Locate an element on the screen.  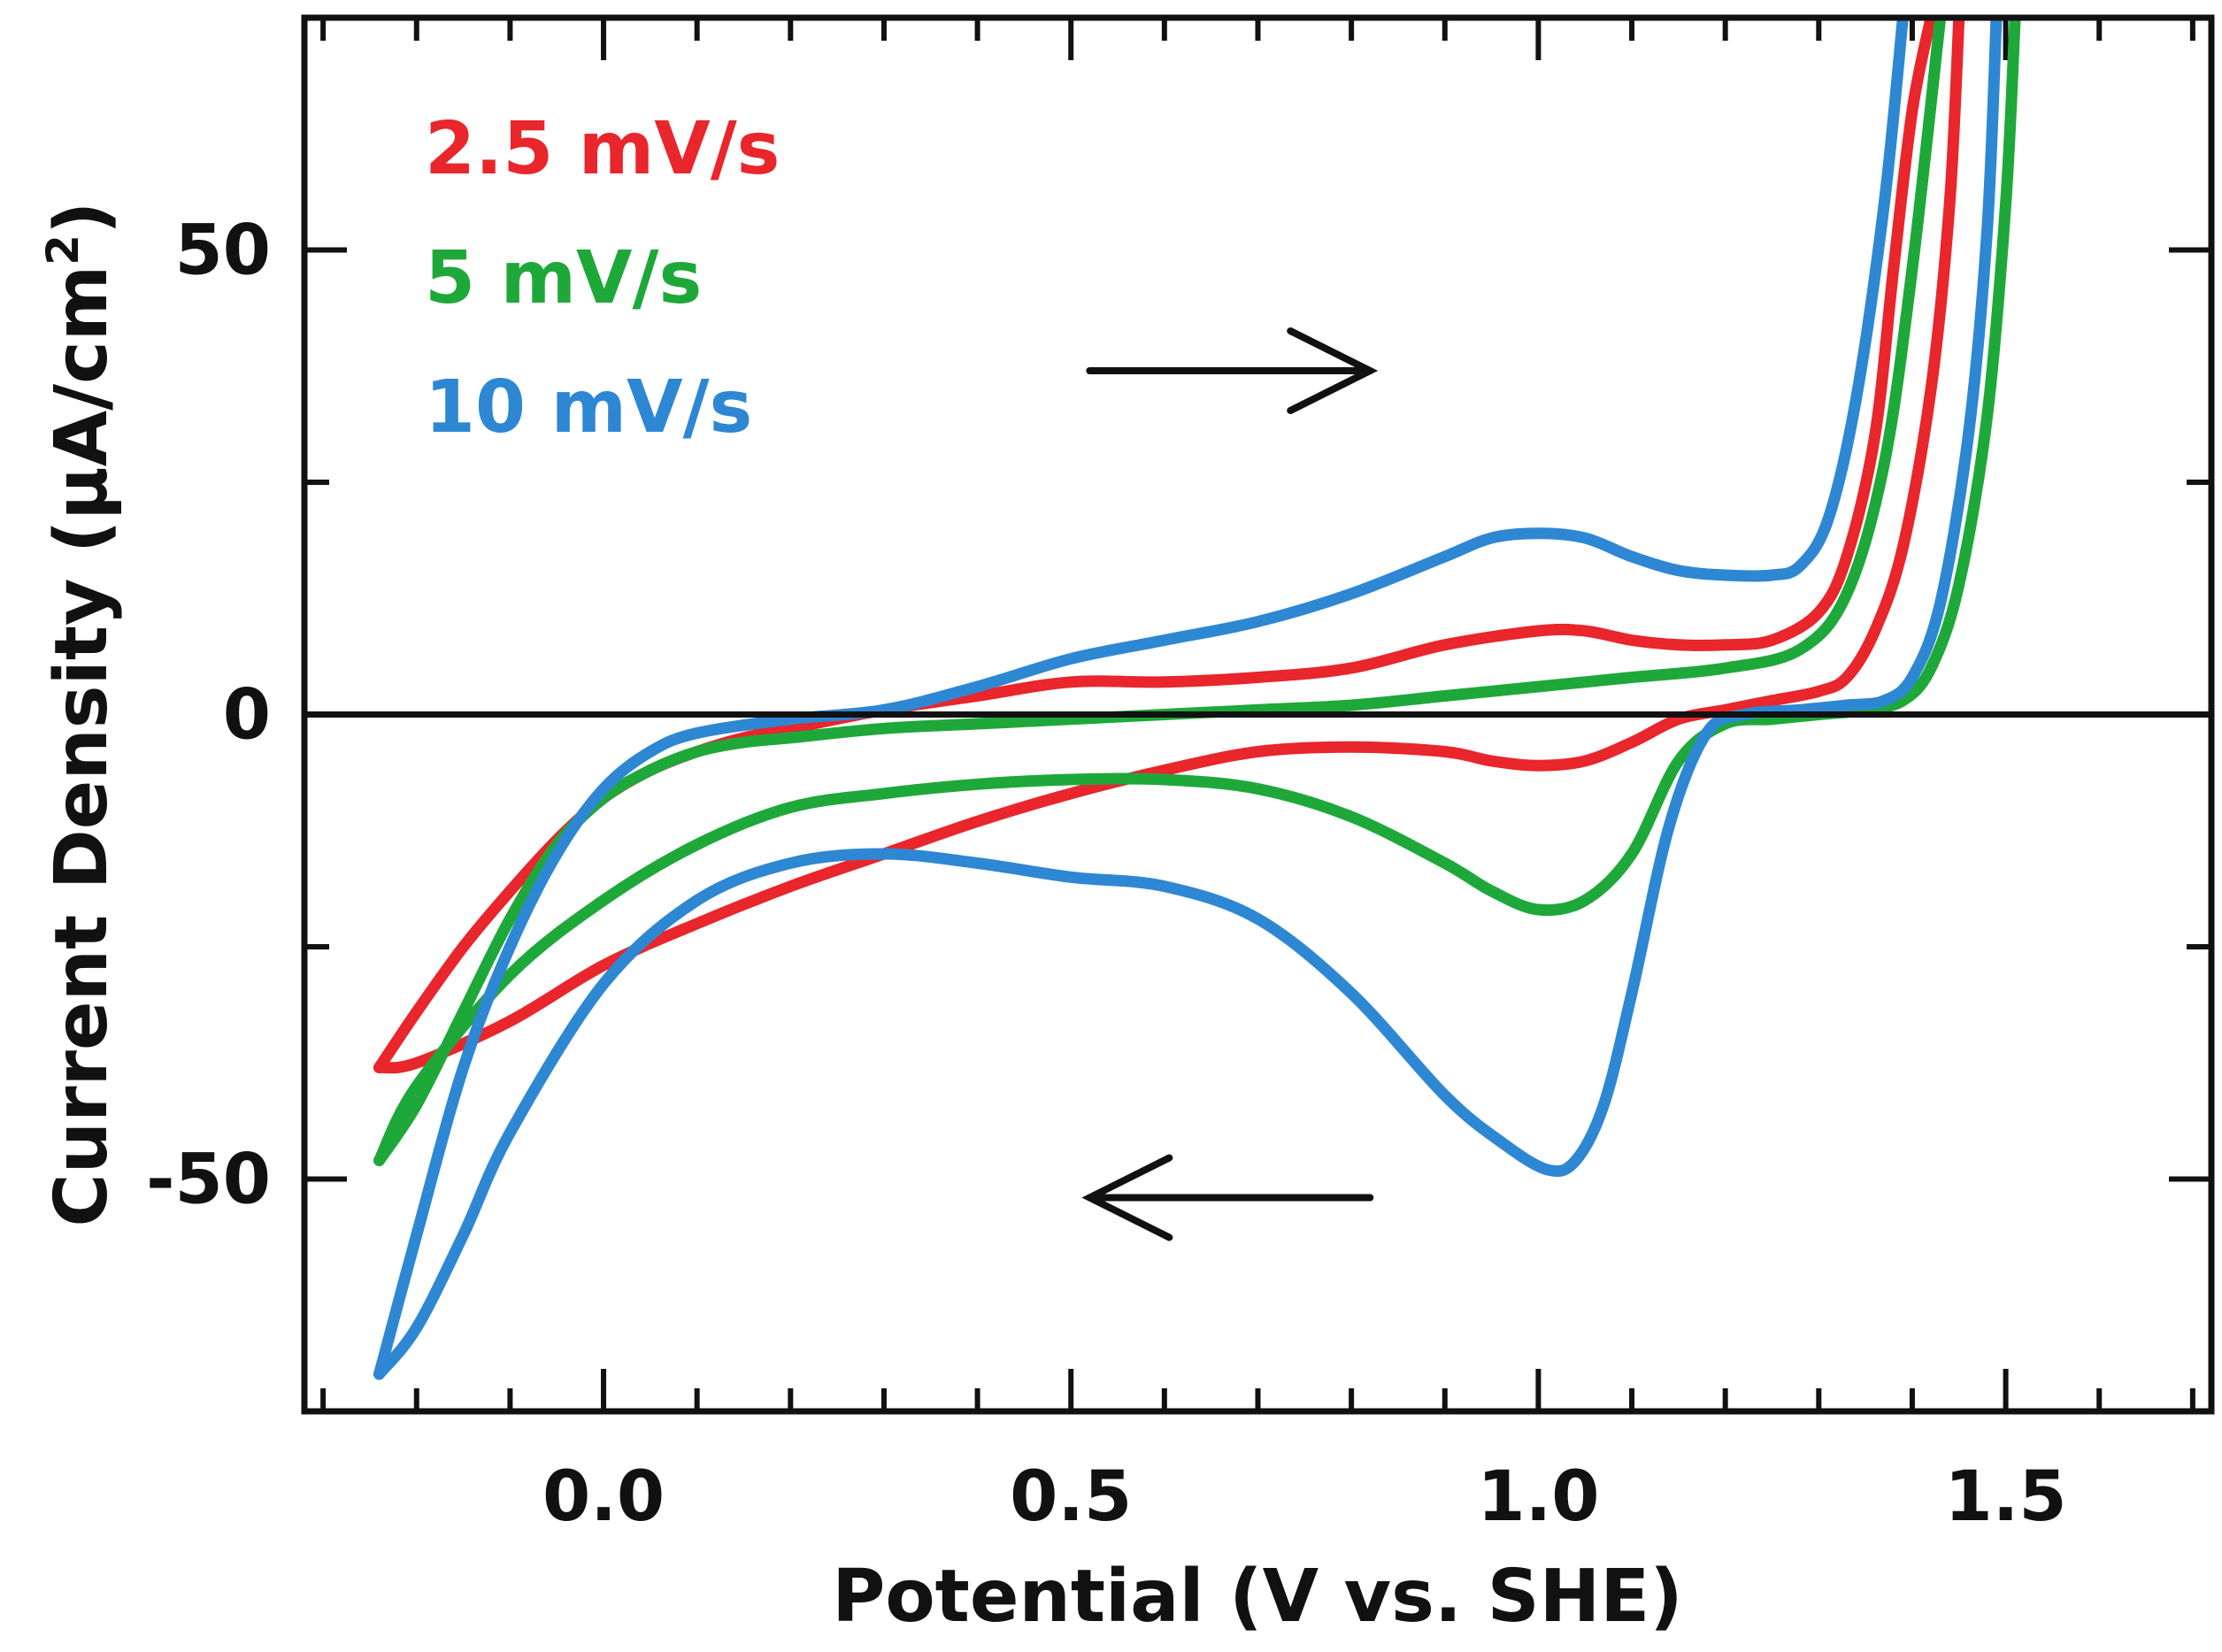
scan-direction-arrows is located at coordinates (1230, 784).